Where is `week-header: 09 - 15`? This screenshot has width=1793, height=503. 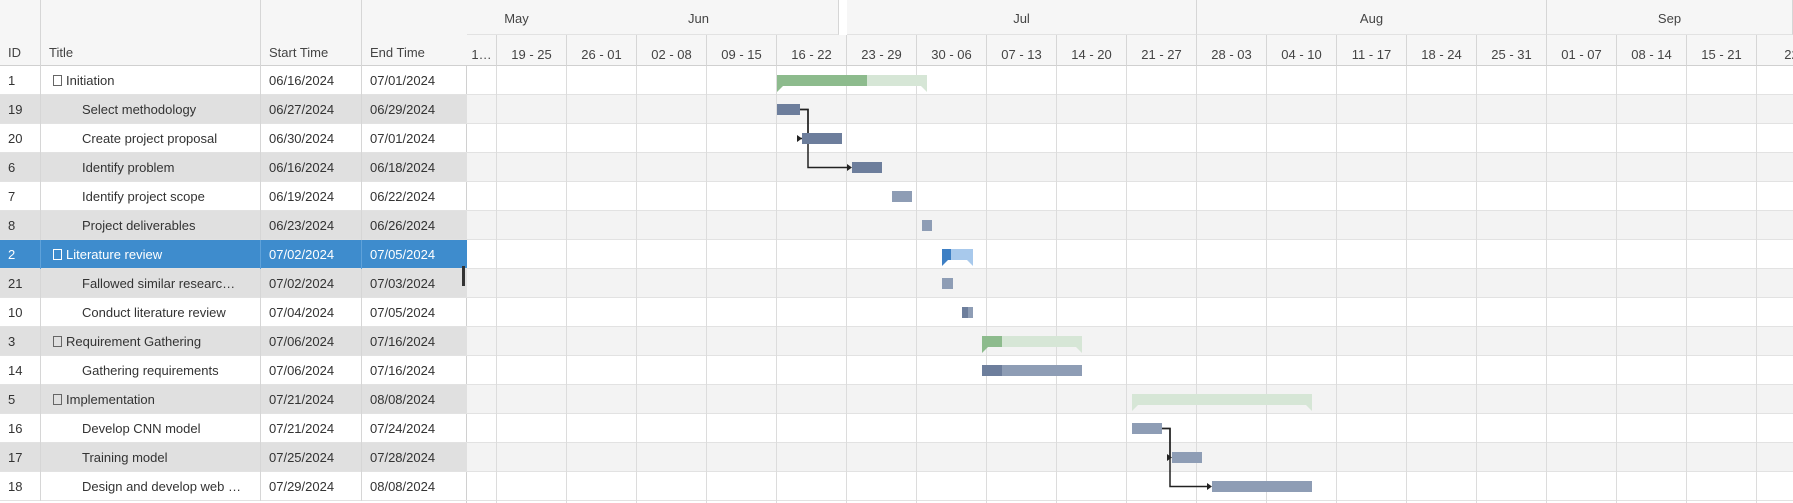
week-header: 09 - 15 is located at coordinates (742, 50).